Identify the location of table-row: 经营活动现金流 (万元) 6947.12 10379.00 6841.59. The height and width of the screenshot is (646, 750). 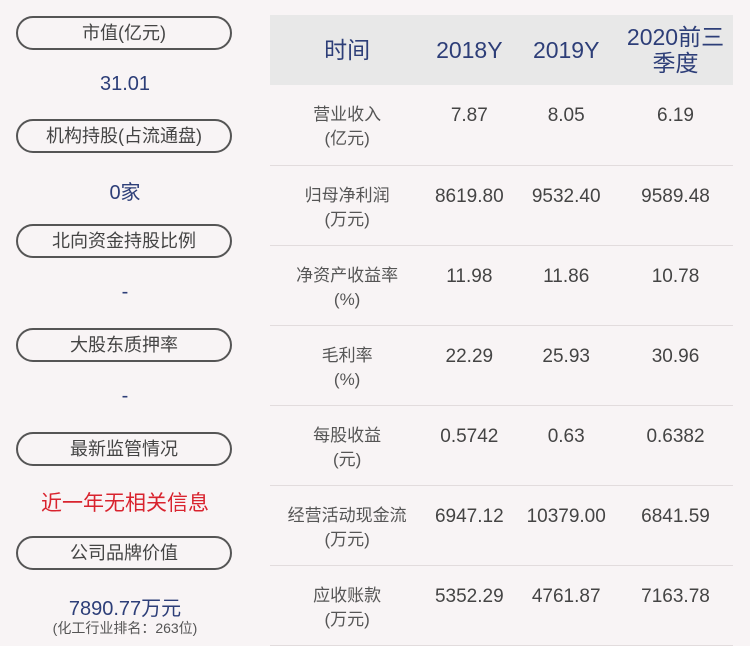
(501, 525).